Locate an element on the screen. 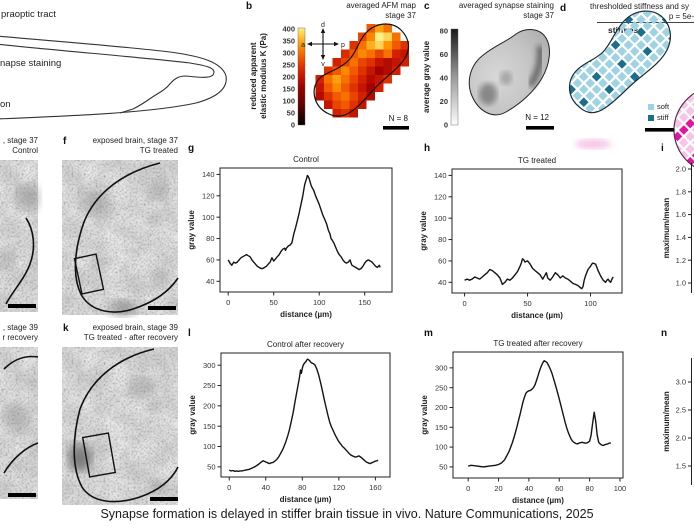 The height and width of the screenshot is (532, 694). tissue-outline-top is located at coordinates (21, 362).